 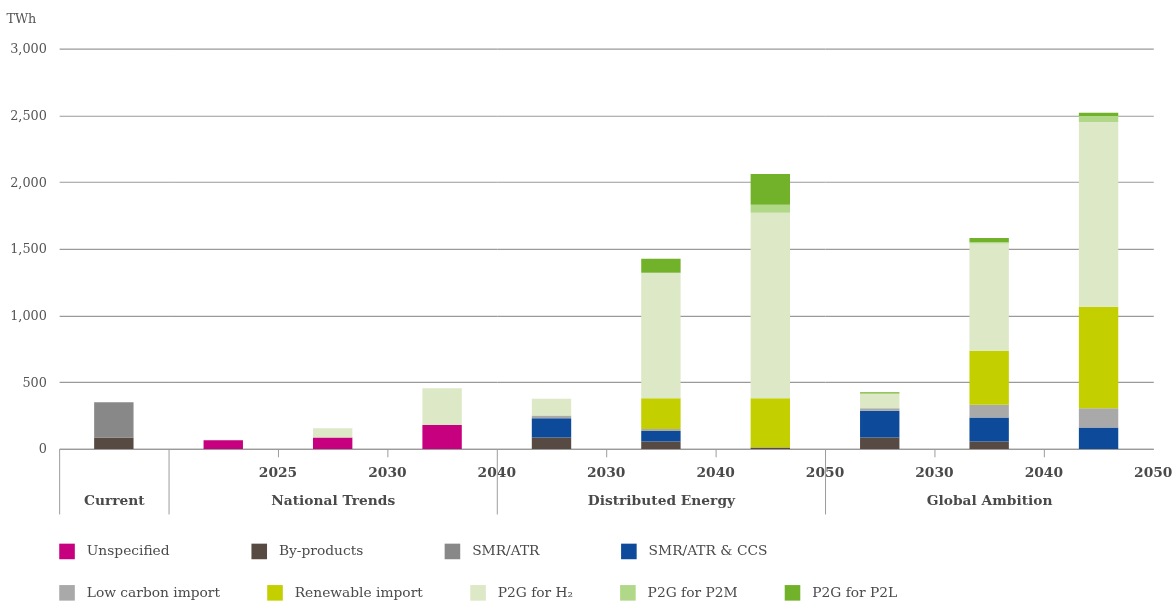 What do you see at coordinates (359, 591) in the screenshot?
I see `legend-label: Renewable import` at bounding box center [359, 591].